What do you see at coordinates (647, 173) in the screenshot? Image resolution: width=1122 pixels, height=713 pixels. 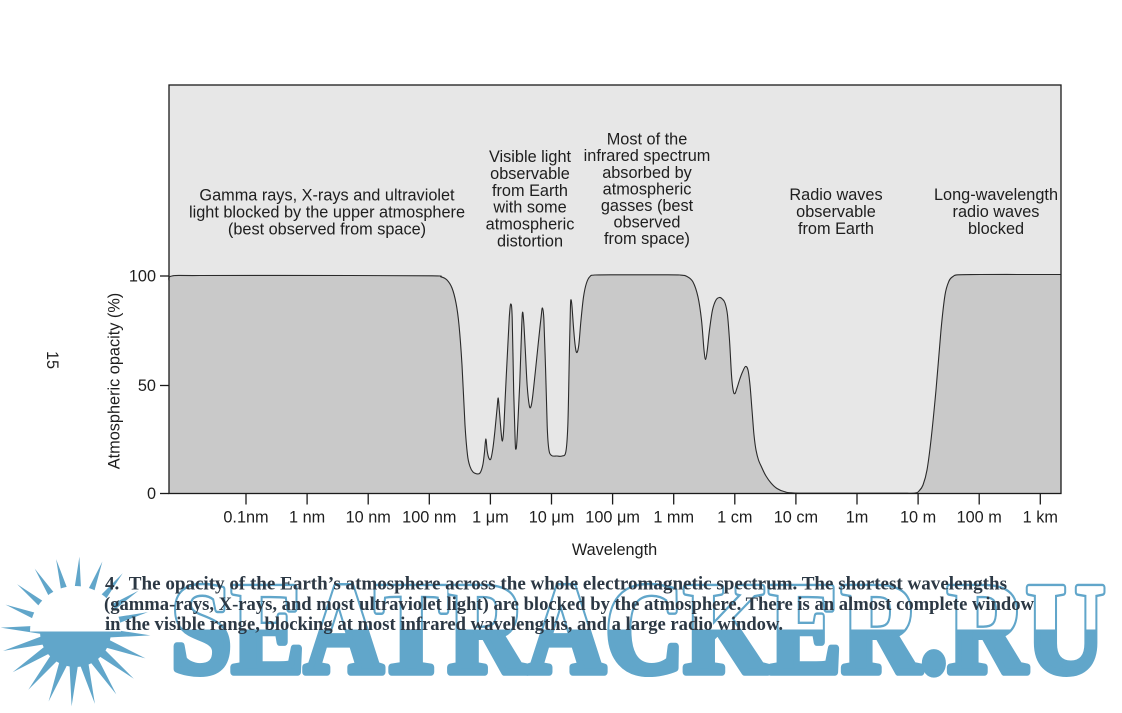 I see `svg-text: absorbed by` at bounding box center [647, 173].